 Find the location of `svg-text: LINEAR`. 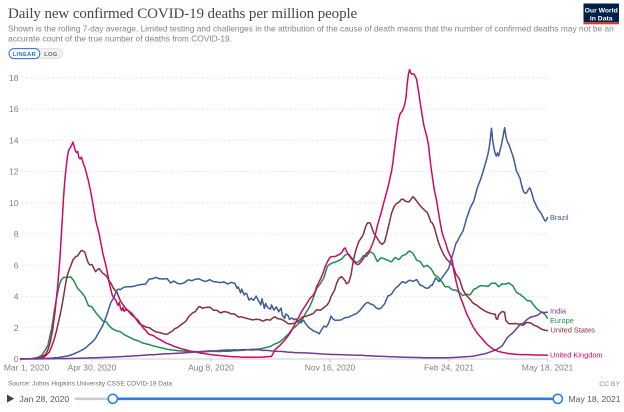

svg-text: LINEAR is located at coordinates (25, 55).